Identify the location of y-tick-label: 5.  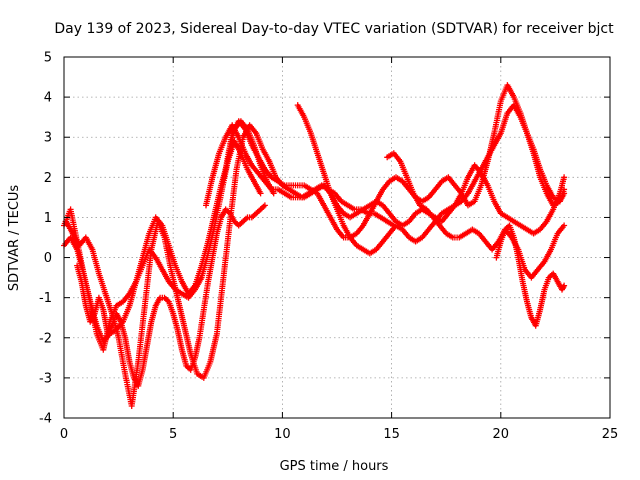
(48, 58).